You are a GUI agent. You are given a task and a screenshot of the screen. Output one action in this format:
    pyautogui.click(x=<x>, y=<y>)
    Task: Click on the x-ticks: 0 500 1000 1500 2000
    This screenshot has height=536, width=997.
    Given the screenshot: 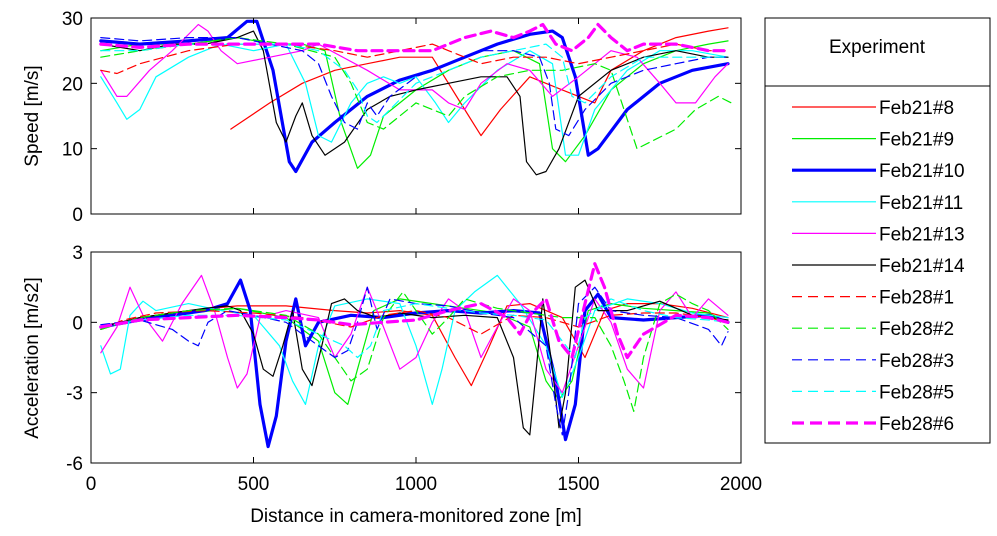 What is the action you would take?
    pyautogui.click(x=424, y=484)
    